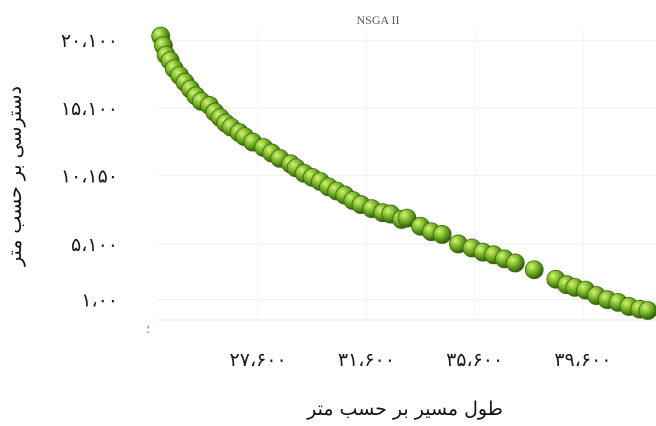  I want to click on x-tick-label-1: ۳۱،۶۰۰, so click(366, 360).